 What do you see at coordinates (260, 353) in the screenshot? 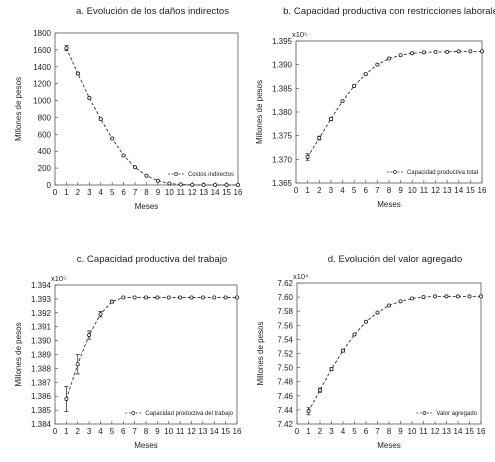
I see `y-axis-label: Millones de pesos` at bounding box center [260, 353].